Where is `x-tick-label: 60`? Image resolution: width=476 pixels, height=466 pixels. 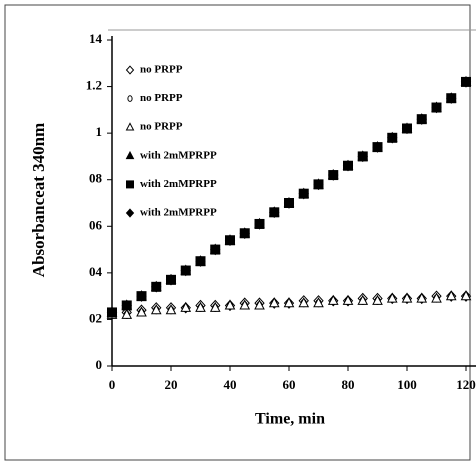
x-tick-label: 60 is located at coordinates (289, 384).